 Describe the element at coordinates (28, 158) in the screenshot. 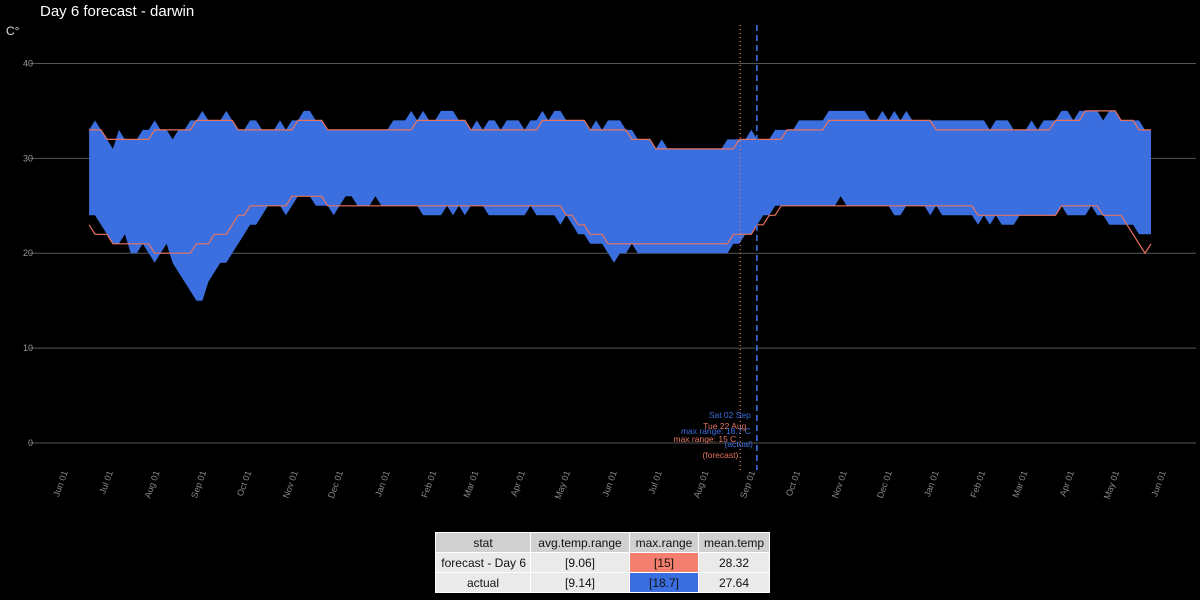

I see `y-tick-label: 30` at that location.